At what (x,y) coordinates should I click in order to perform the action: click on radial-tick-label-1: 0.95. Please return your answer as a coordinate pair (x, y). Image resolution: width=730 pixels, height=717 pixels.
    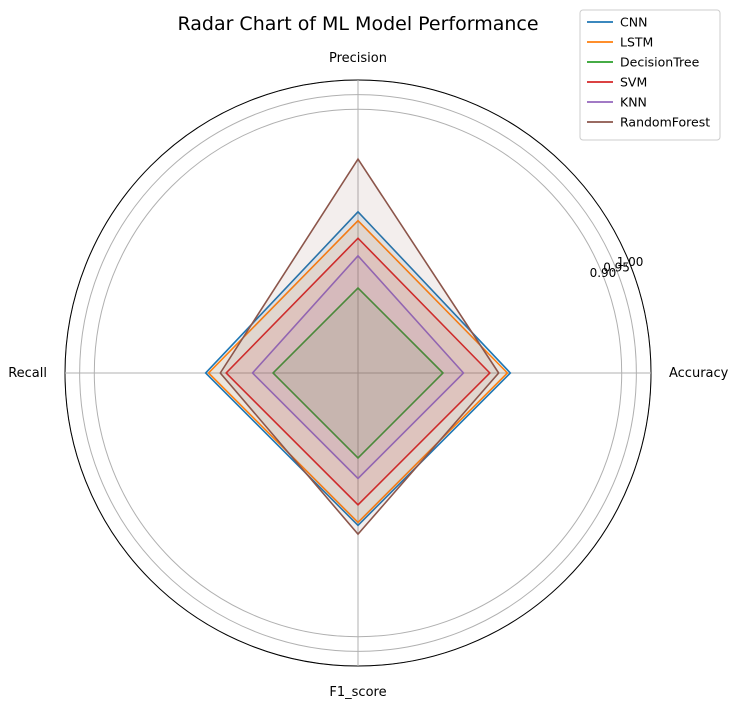
    Looking at the image, I should click on (616, 268).